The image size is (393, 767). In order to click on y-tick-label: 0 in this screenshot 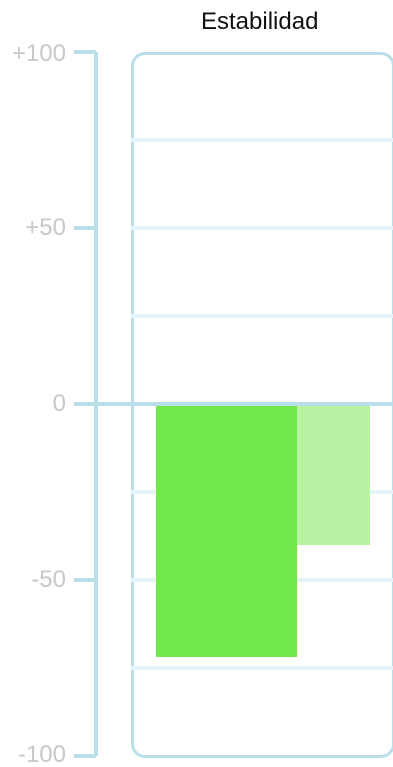, I will do `click(59, 403)`.